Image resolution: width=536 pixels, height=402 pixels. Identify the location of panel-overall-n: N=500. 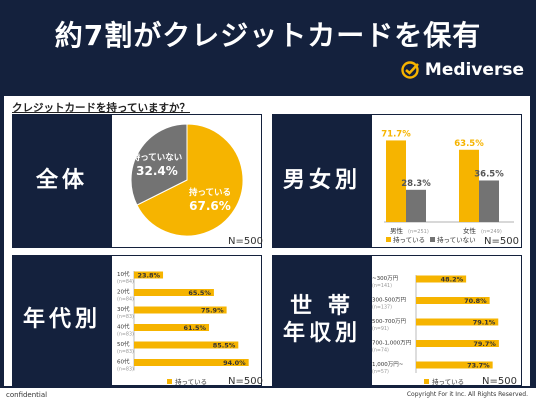
(245, 241).